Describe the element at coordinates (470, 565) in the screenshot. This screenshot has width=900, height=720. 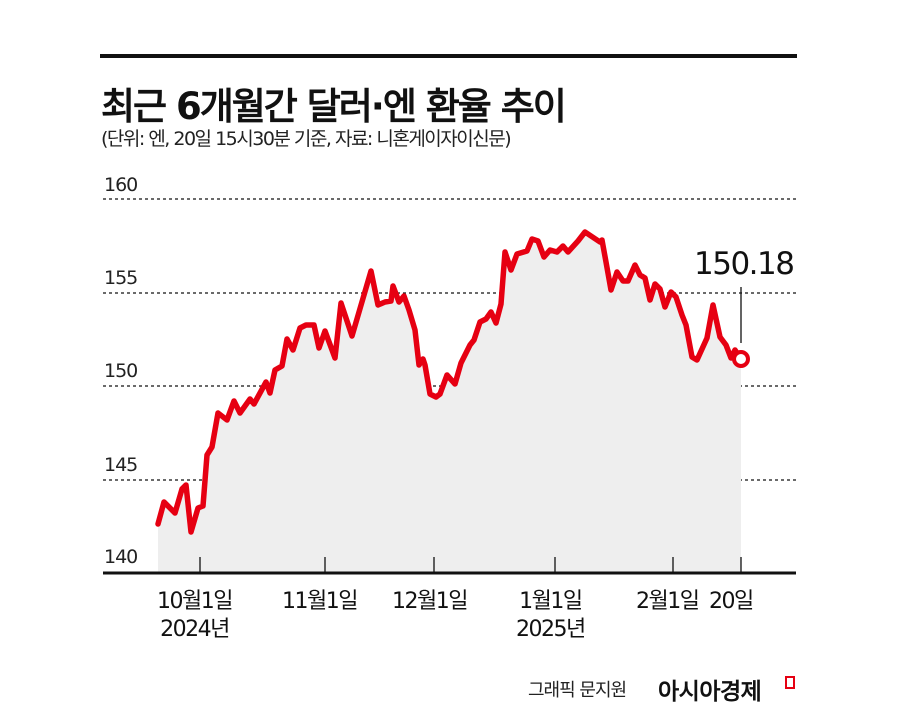
I see `x-ticks` at that location.